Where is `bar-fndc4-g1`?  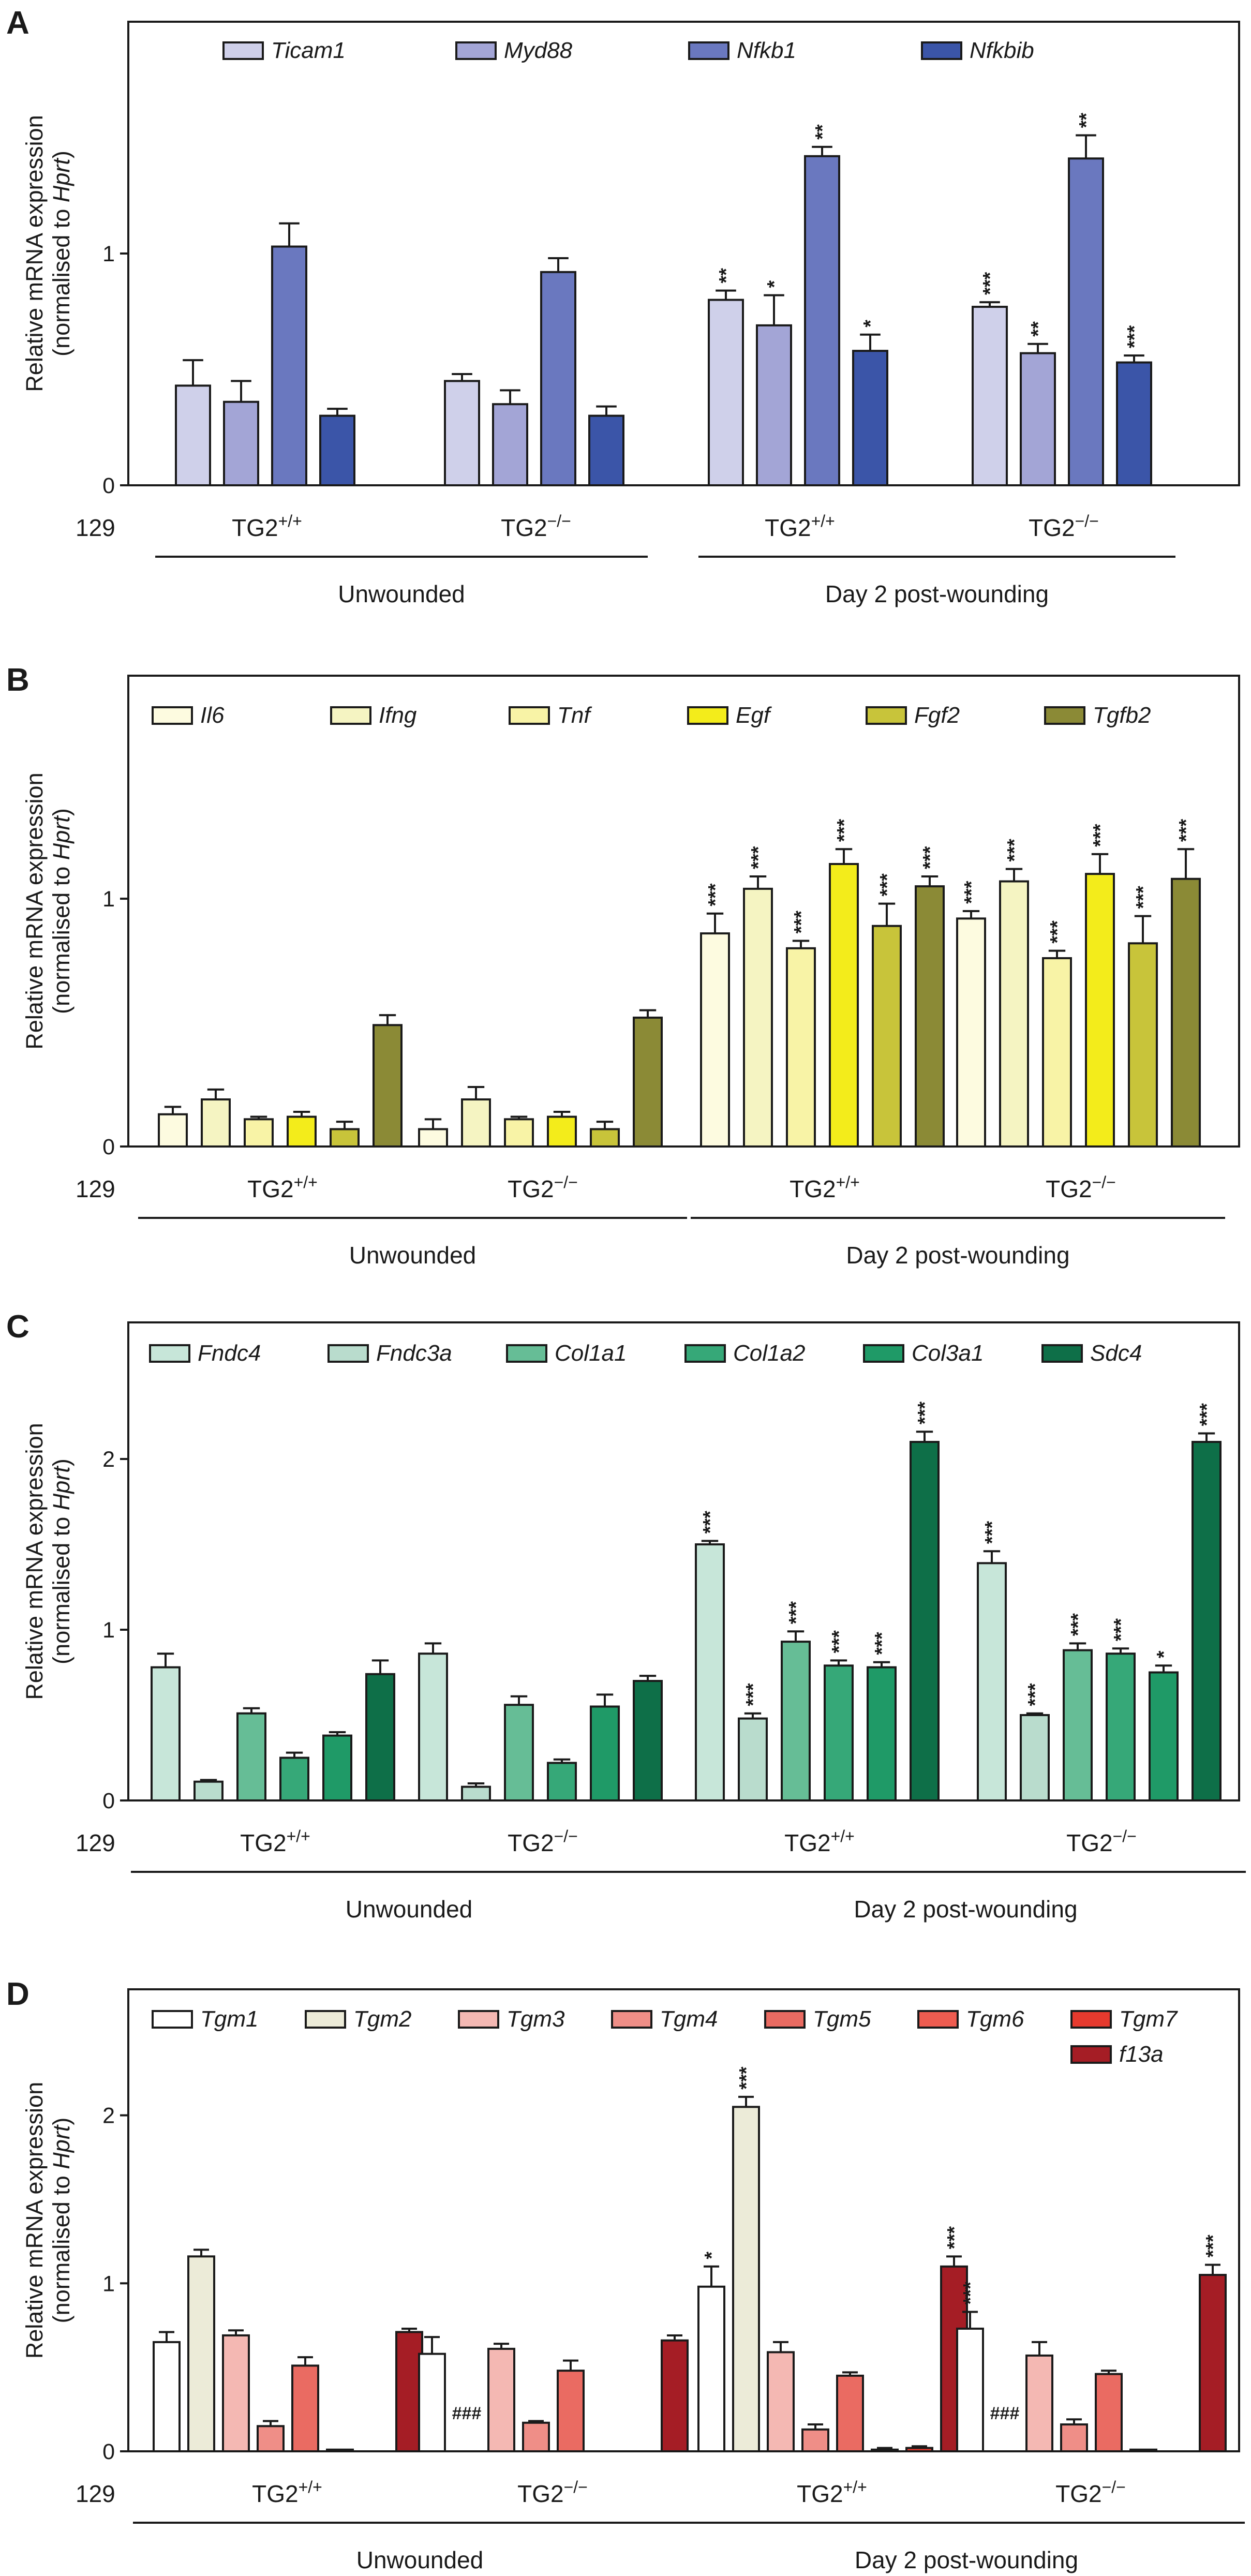 bar-fndc4-g1 is located at coordinates (166, 1734).